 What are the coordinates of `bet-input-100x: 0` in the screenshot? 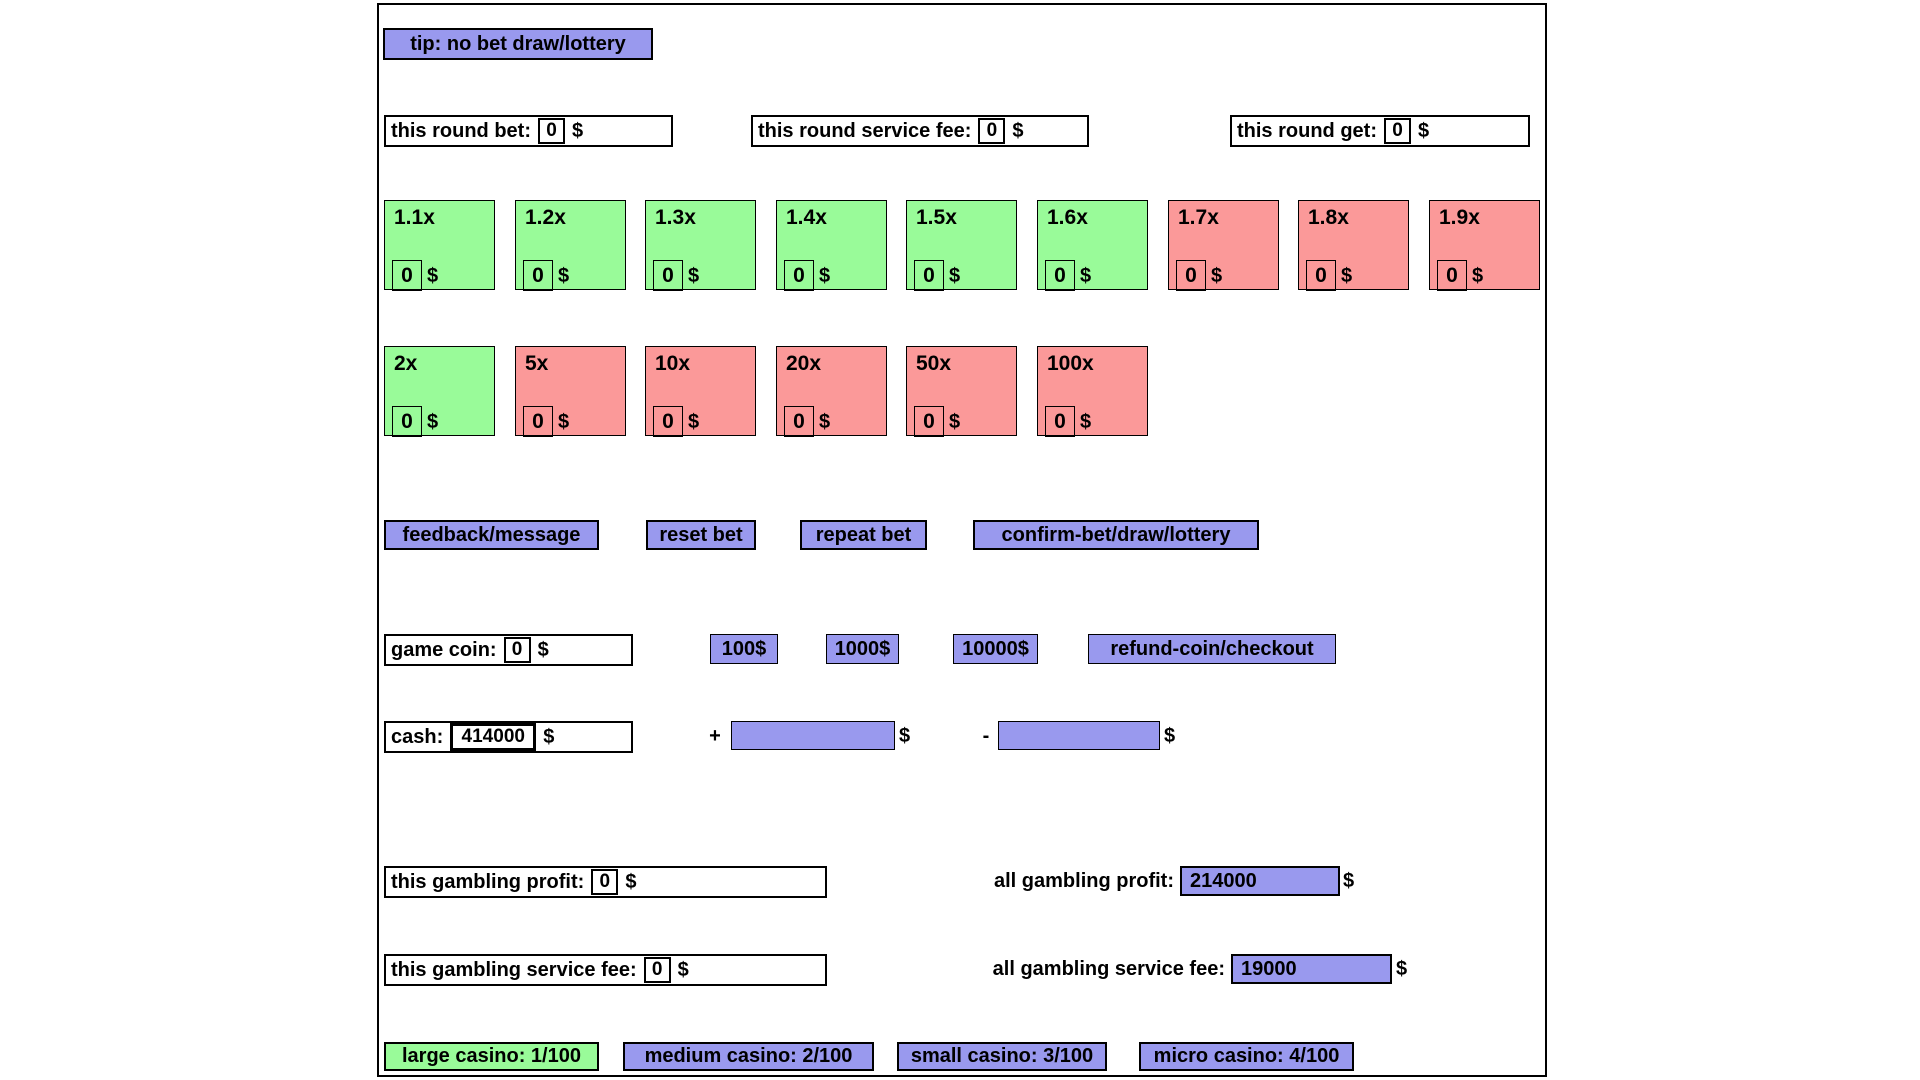 It's located at (1060, 421).